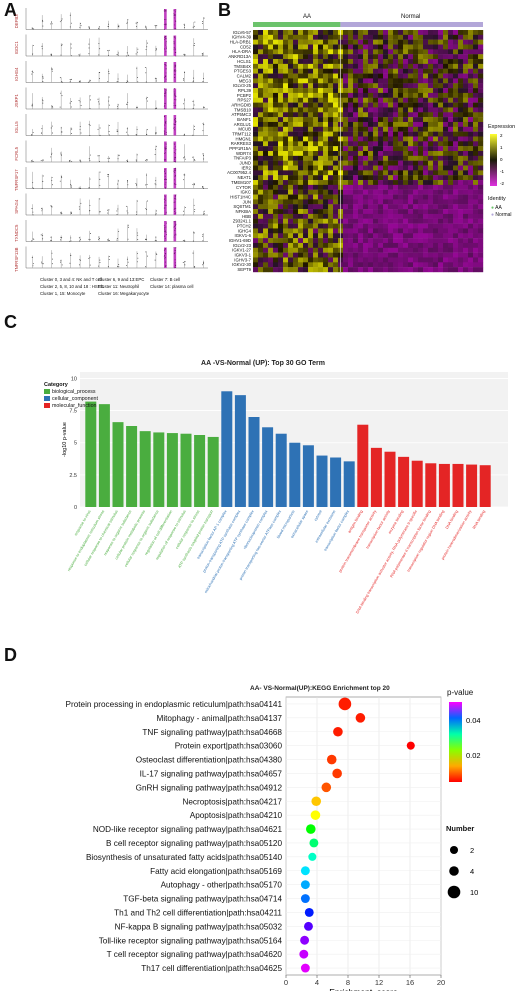  I want to click on heatmap-gene-label: IGKV3-1, so click(243, 255).